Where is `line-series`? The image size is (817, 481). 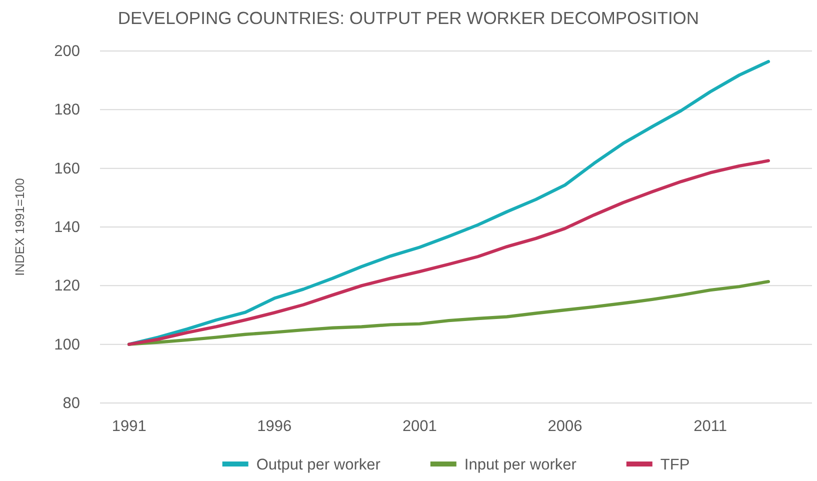
line-series is located at coordinates (448, 313).